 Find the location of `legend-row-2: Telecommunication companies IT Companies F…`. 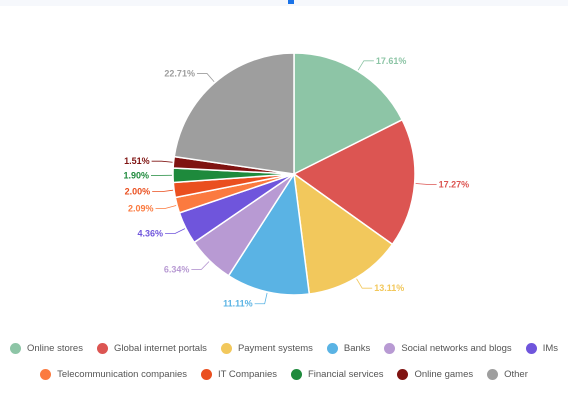

legend-row-2: Telecommunication companies IT Companies F… is located at coordinates (284, 374).